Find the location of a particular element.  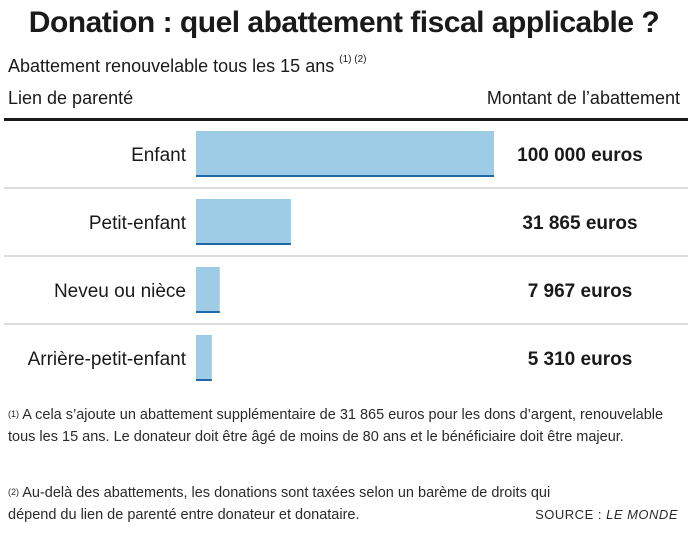

footnote-2-mark: (2) is located at coordinates (13, 492).